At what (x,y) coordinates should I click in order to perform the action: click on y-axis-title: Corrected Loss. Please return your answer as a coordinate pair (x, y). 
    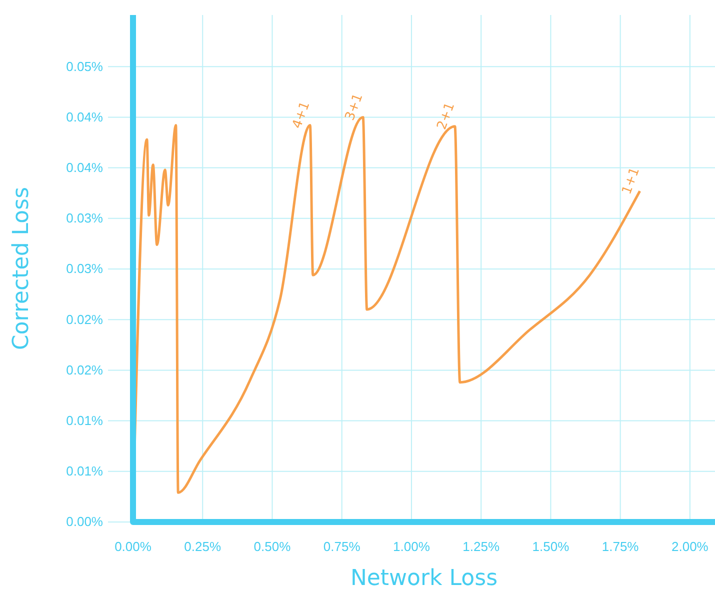
    Looking at the image, I should click on (21, 268).